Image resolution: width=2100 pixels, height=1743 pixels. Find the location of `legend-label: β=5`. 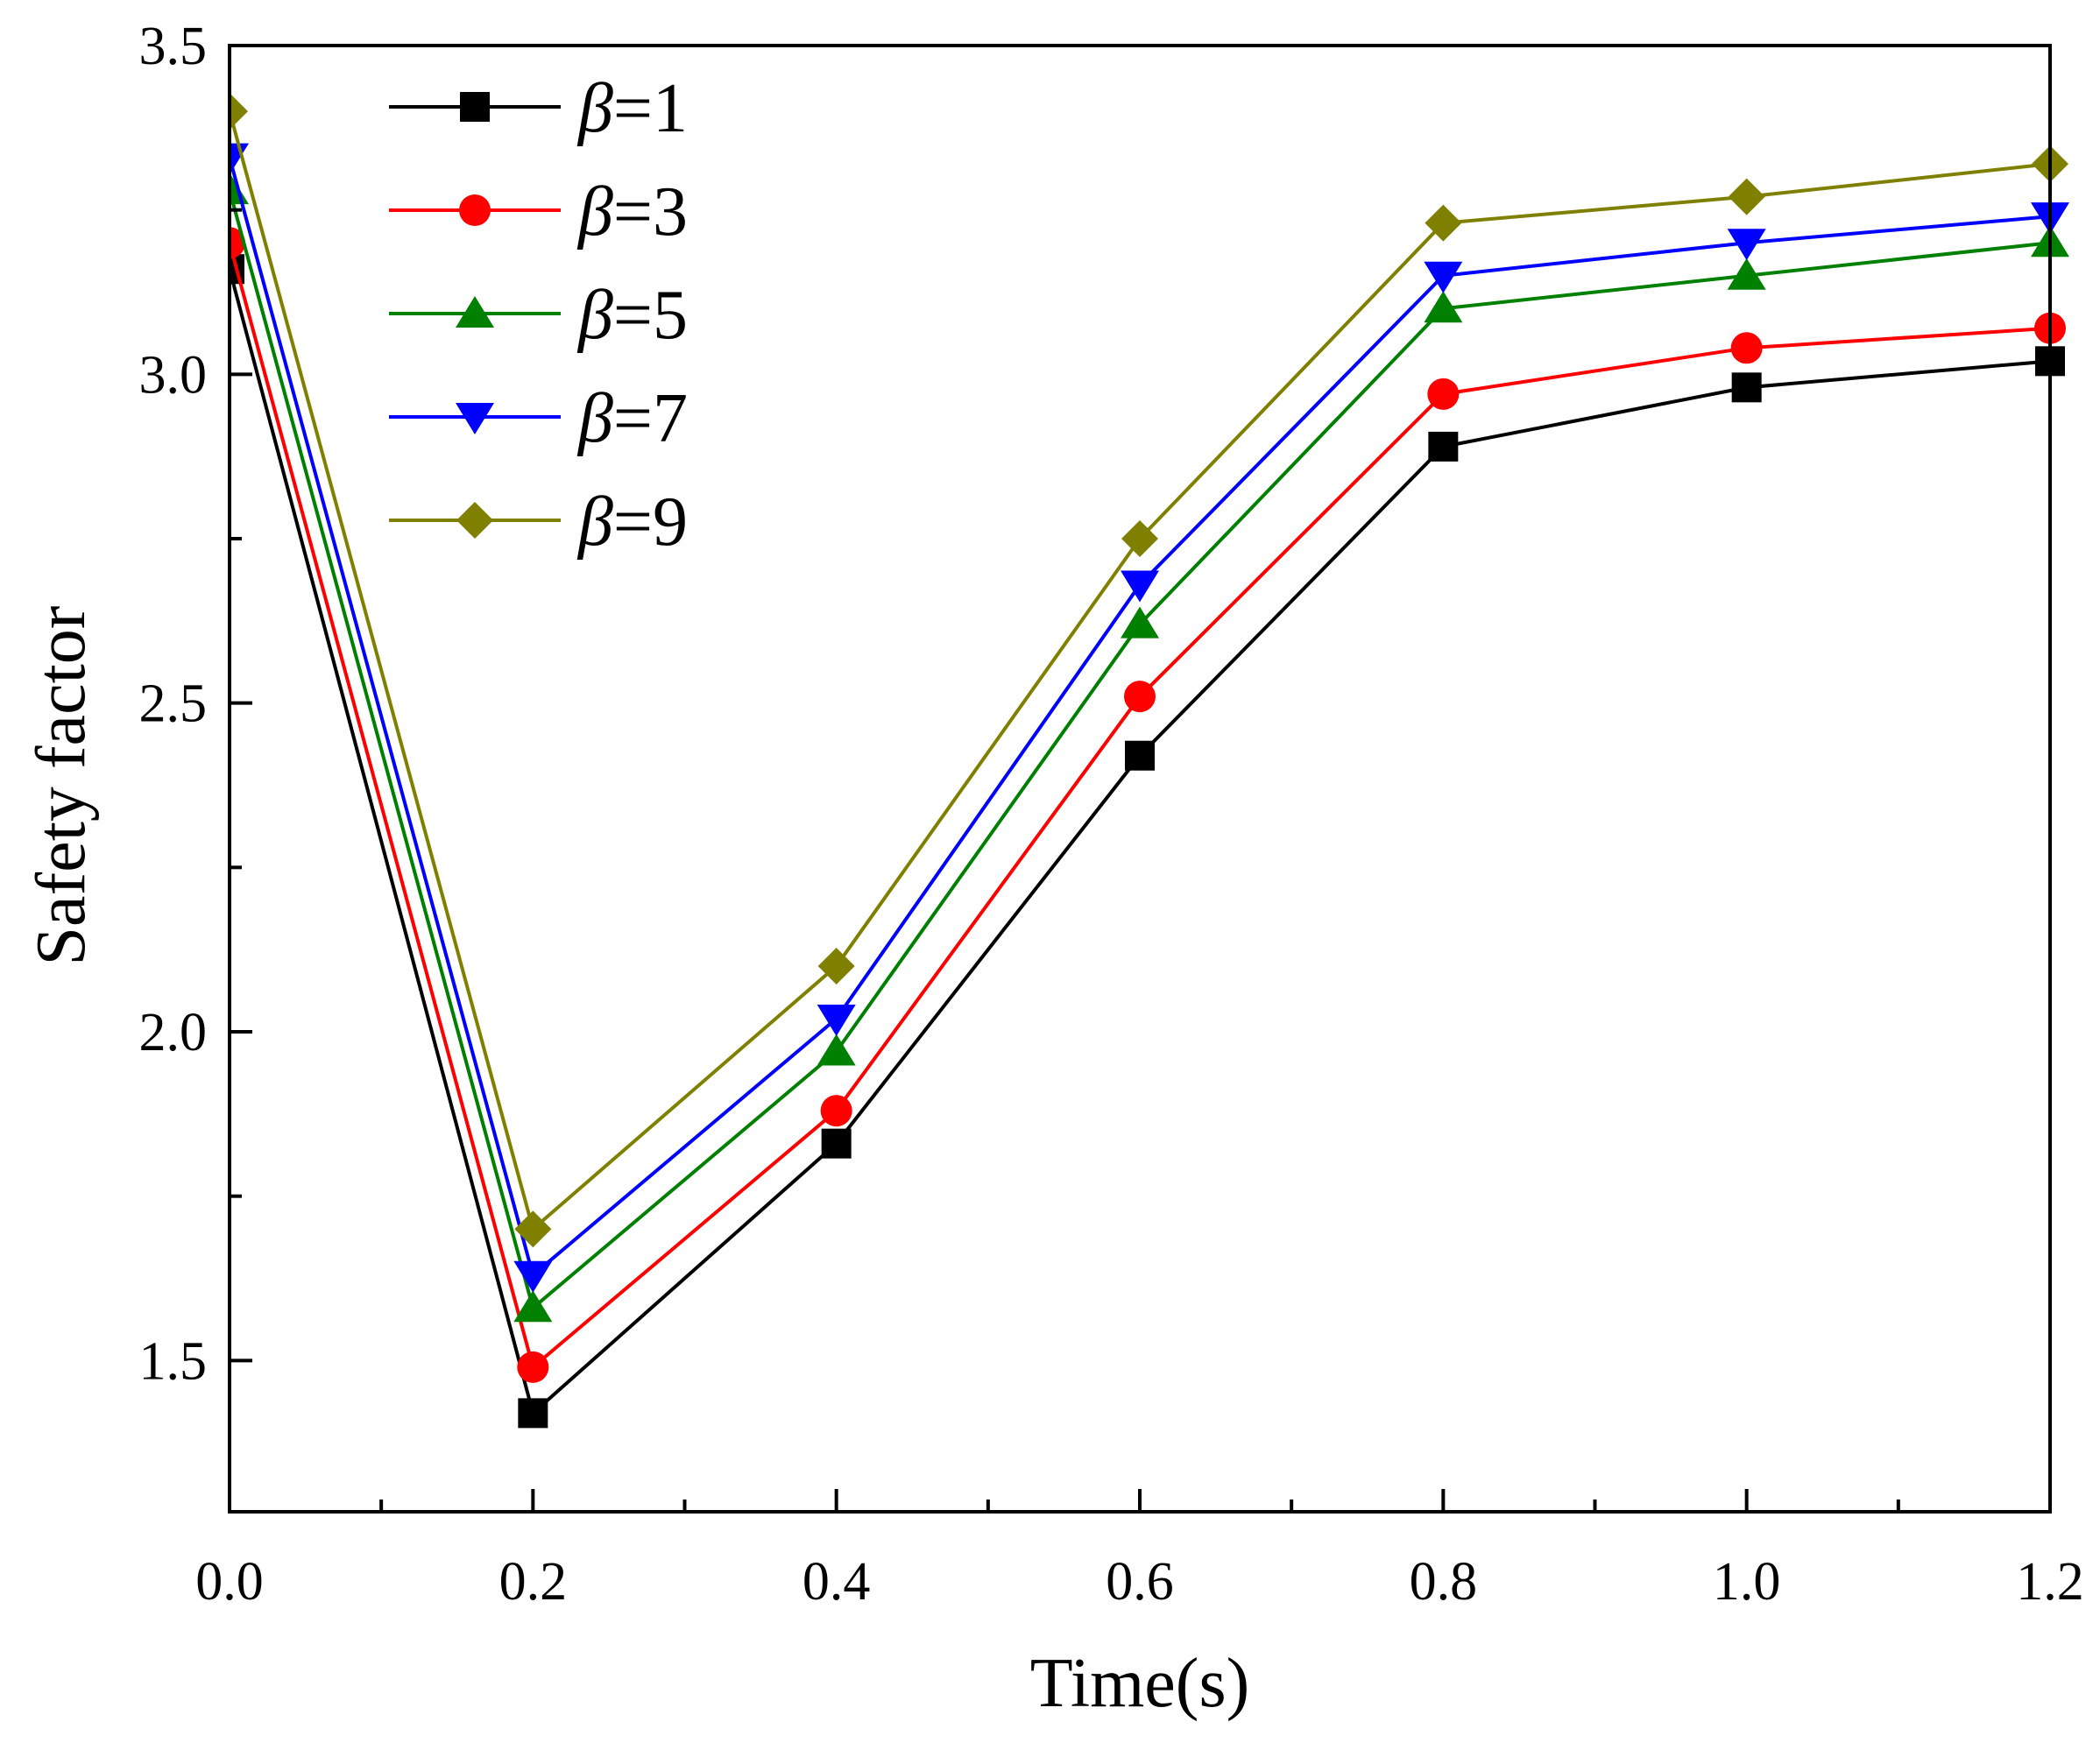

legend-label: β=5 is located at coordinates (632, 315).